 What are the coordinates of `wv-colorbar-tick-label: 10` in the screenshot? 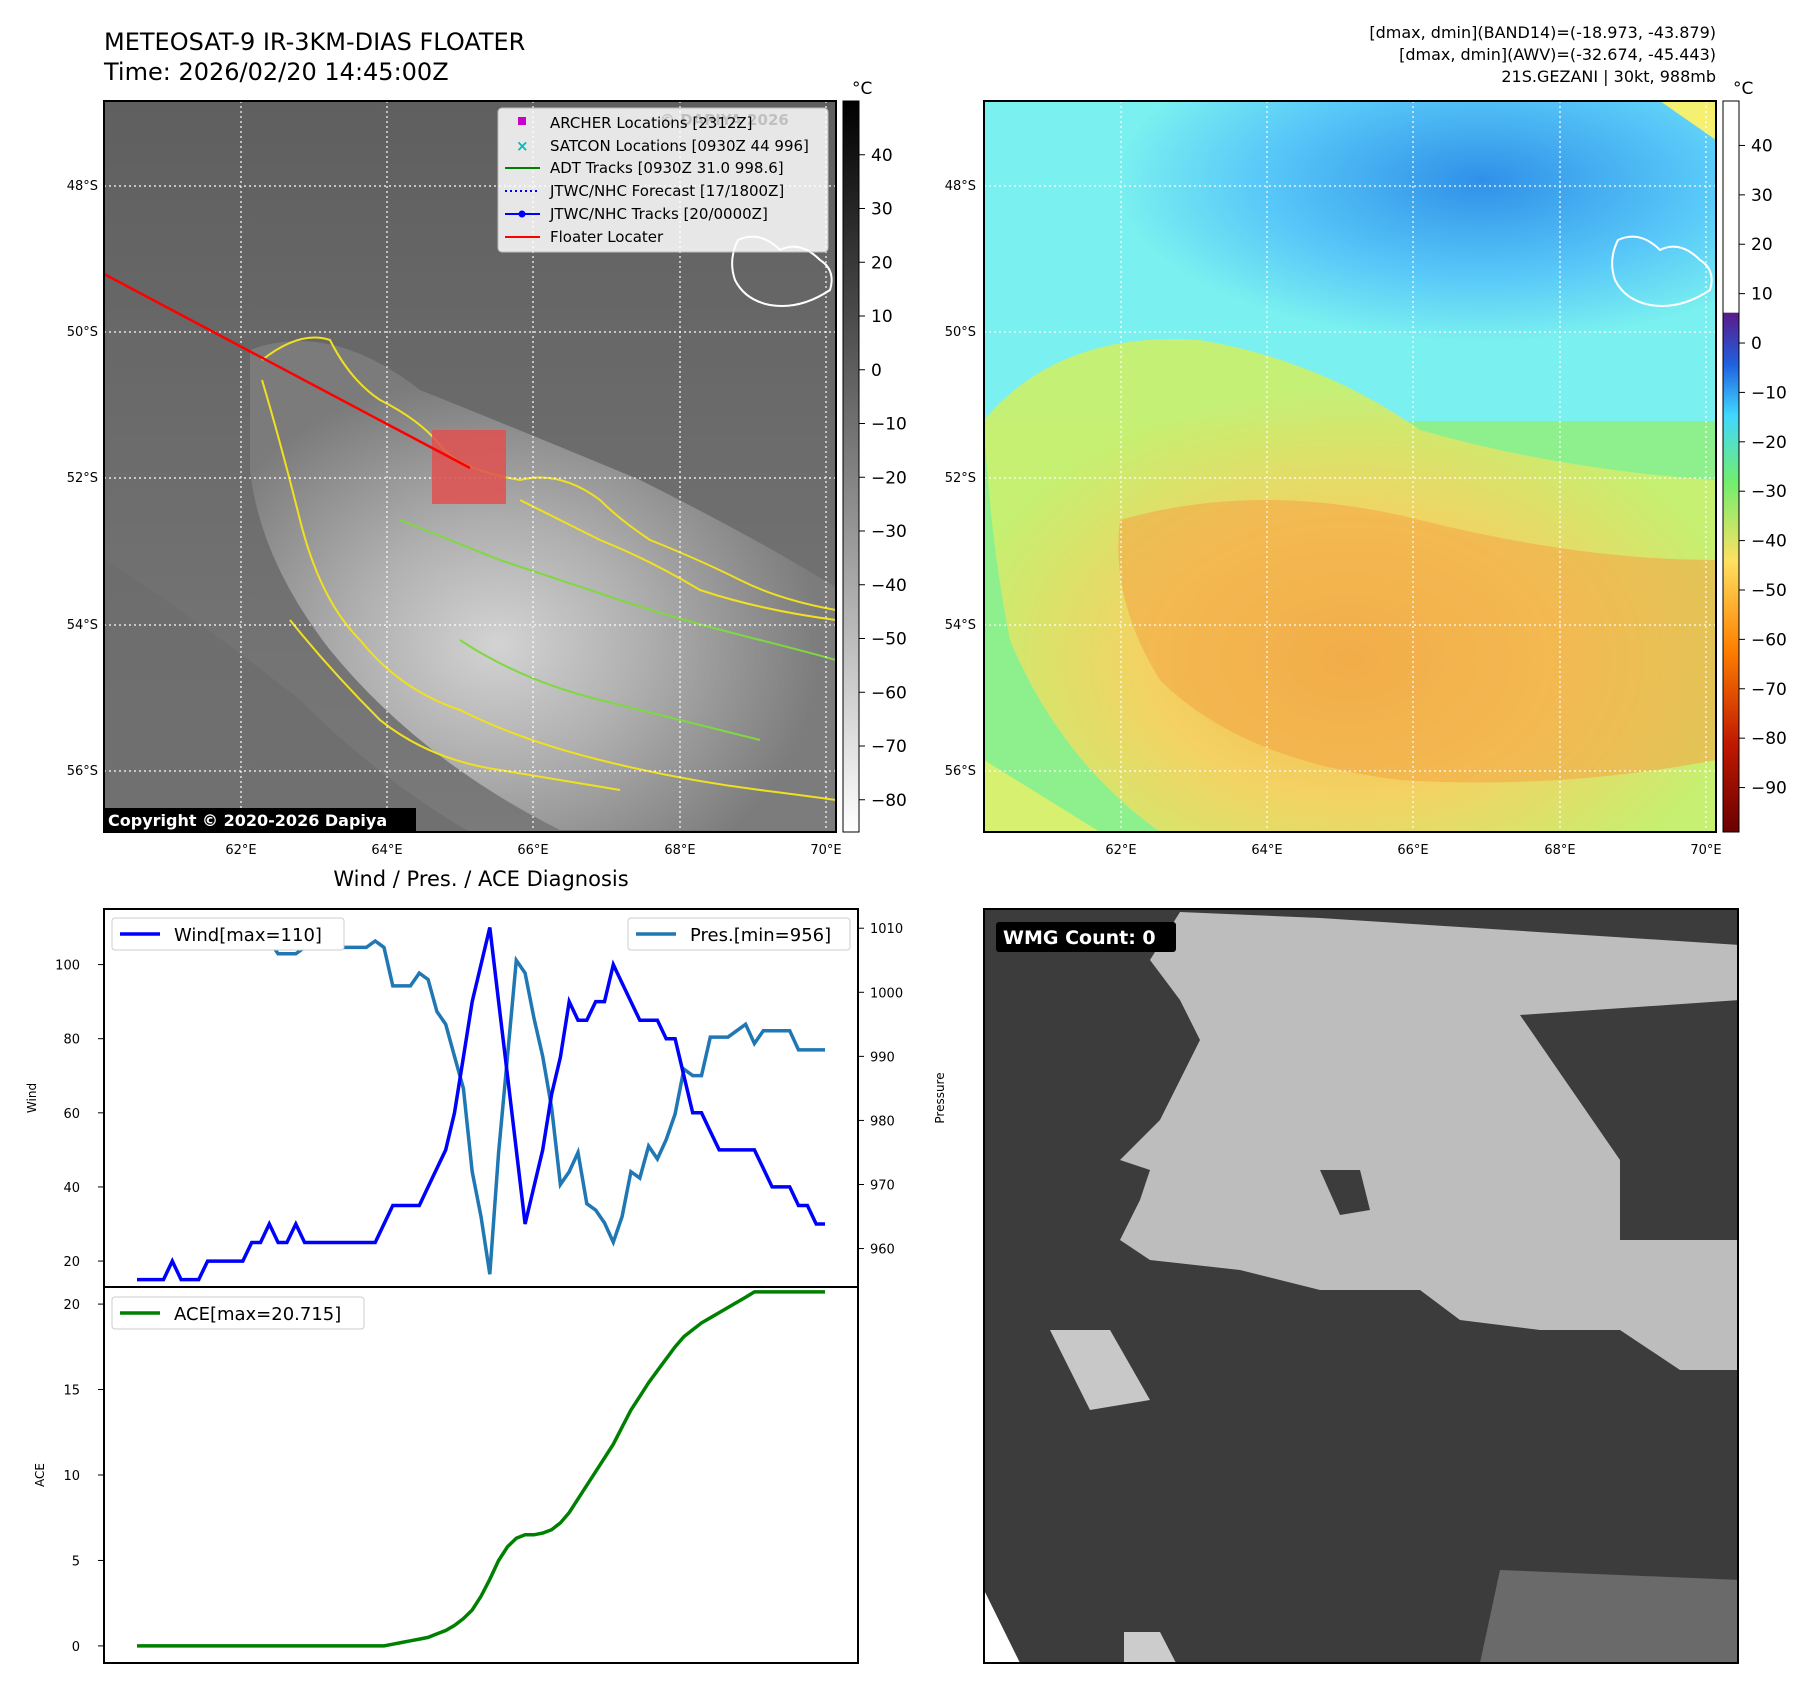 It's located at (1762, 295).